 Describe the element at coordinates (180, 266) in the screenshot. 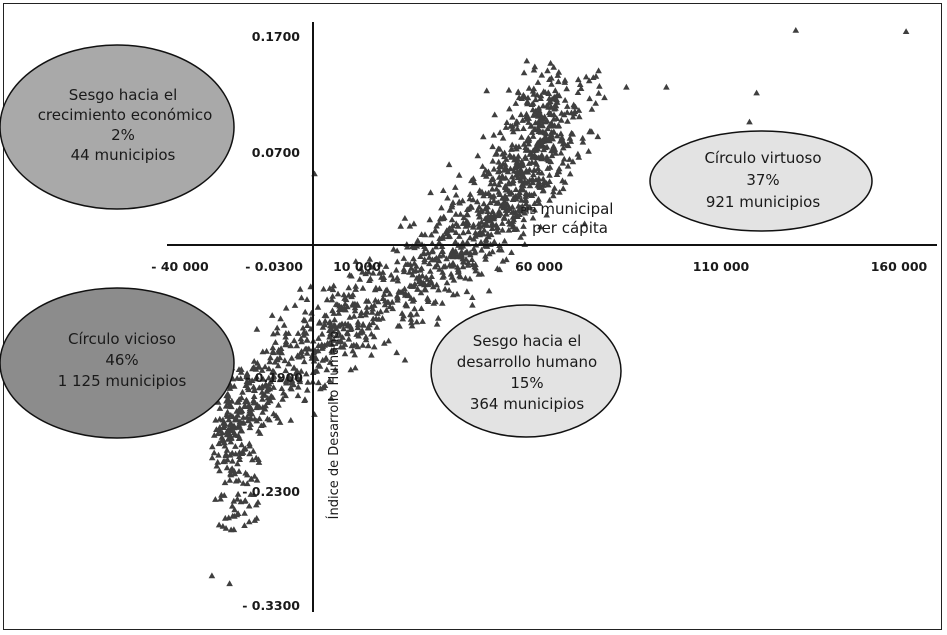

I see `x-tick-label: - 40 000` at that location.